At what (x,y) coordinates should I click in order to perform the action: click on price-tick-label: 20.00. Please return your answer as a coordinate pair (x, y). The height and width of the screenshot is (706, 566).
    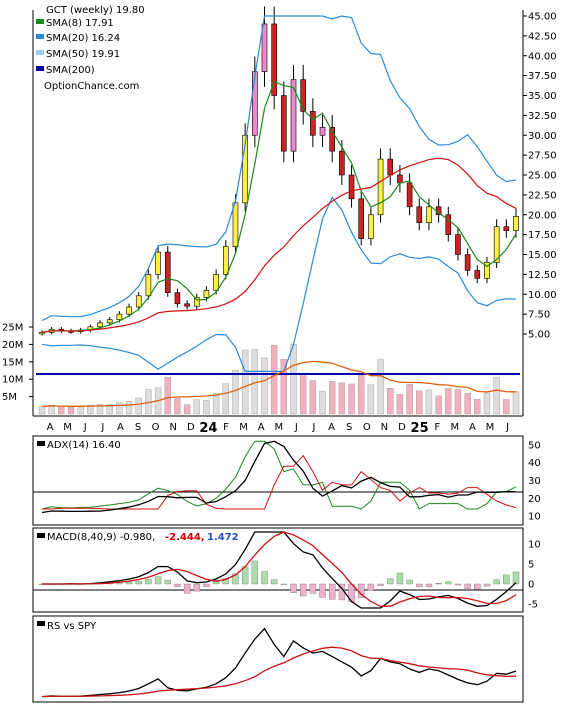
    Looking at the image, I should click on (542, 215).